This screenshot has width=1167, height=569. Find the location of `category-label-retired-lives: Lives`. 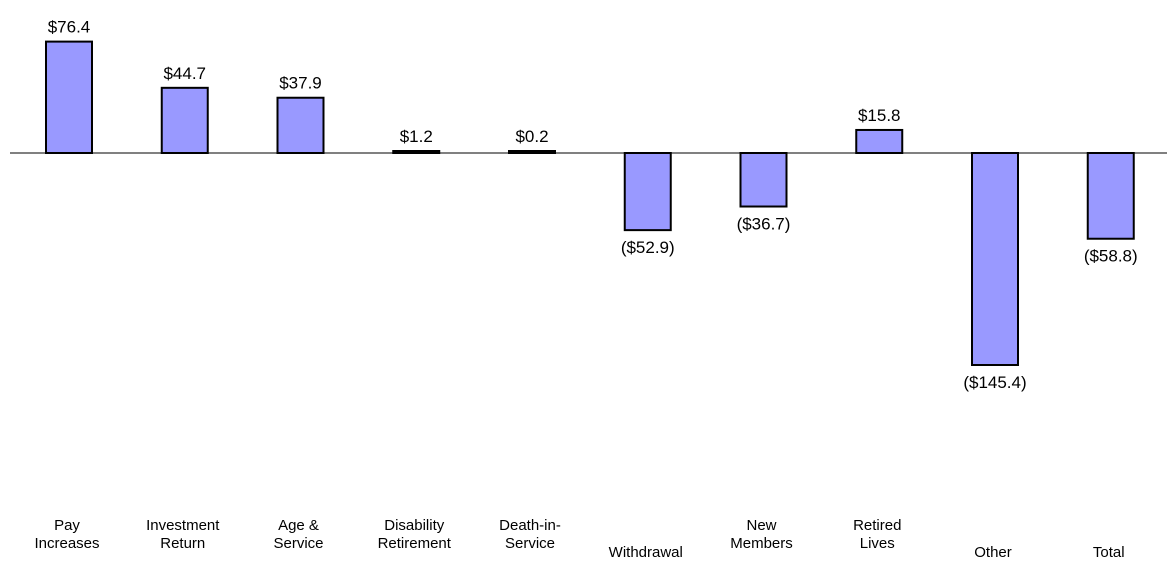

category-label-retired-lives: Lives is located at coordinates (877, 543).